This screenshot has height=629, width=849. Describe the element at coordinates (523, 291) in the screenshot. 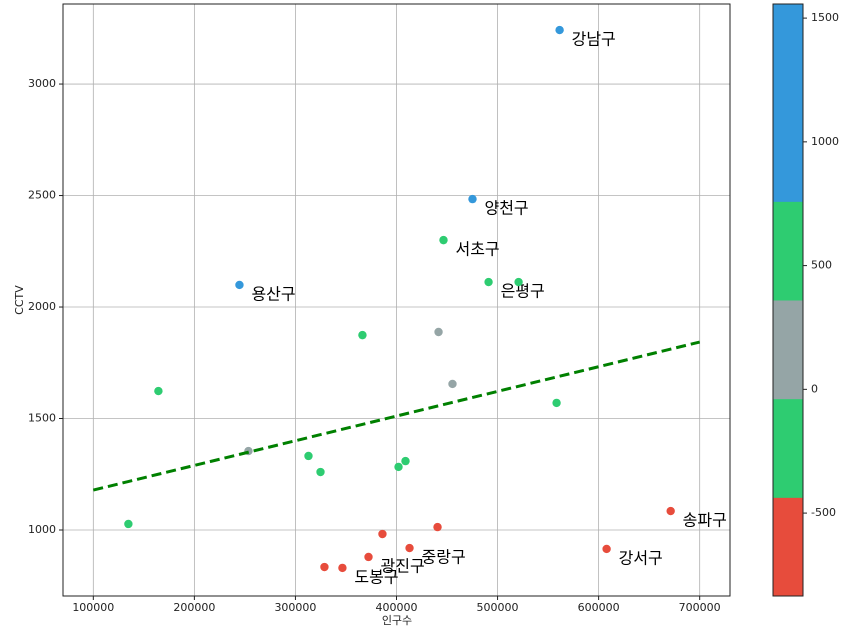

I see `point-label: 은평구` at that location.